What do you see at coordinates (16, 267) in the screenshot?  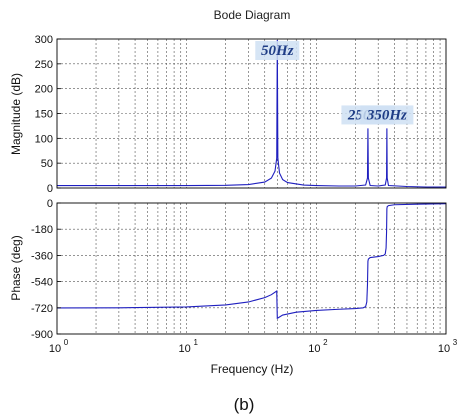 I see `phase-ylabel: Phase (deg)` at bounding box center [16, 267].